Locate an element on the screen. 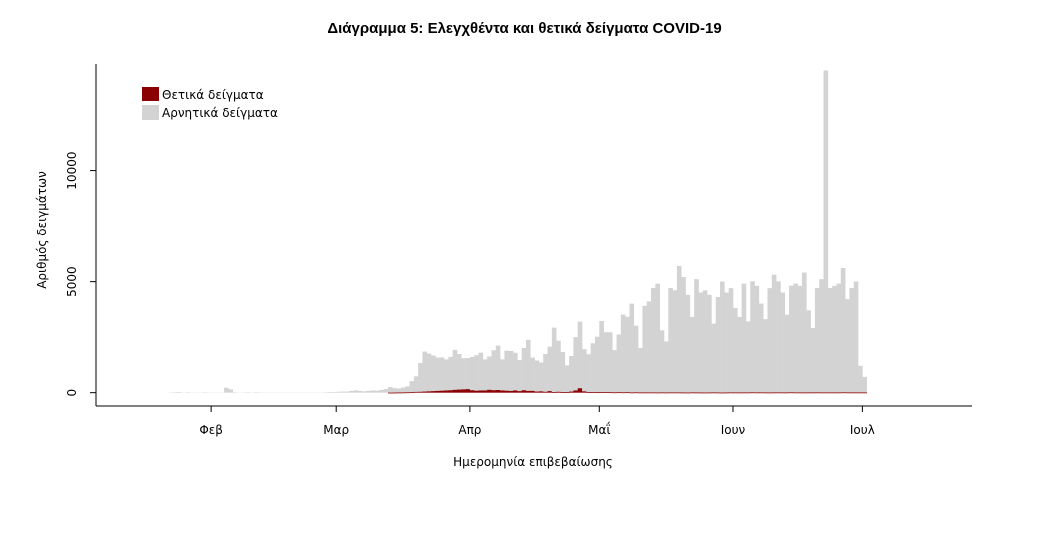  legend: Θετικά δείγματα Αρνητικά δείγματα is located at coordinates (210, 103).